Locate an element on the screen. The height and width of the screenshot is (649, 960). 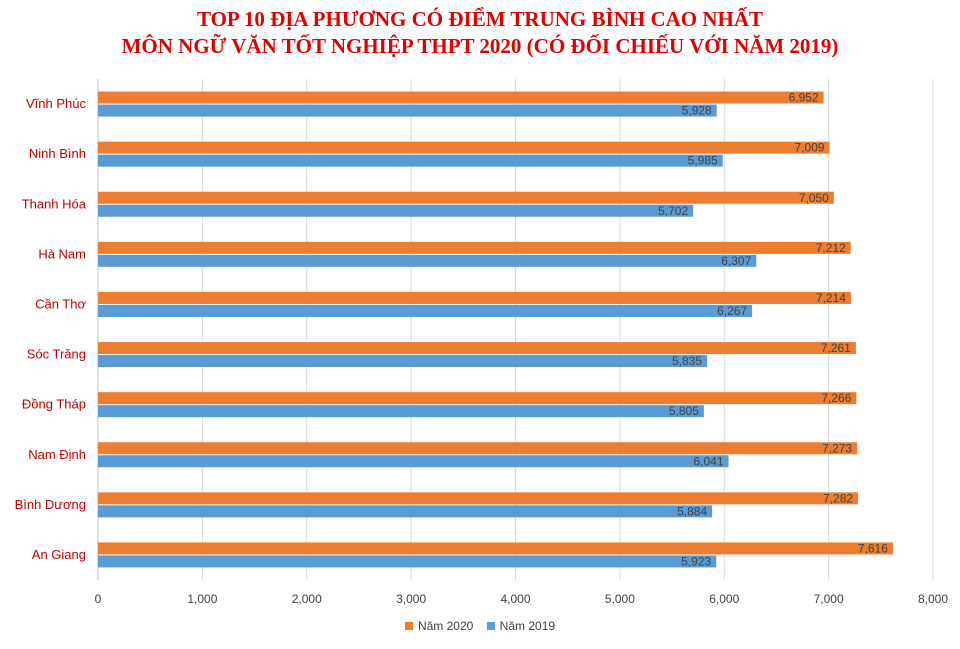
category-label: Sóc Trăng is located at coordinates (56, 354).